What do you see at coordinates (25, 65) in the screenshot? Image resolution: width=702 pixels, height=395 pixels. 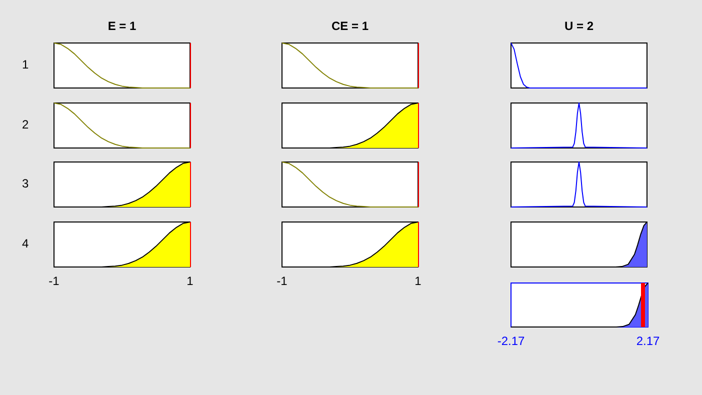 I see `y-axis-title: 1` at bounding box center [25, 65].